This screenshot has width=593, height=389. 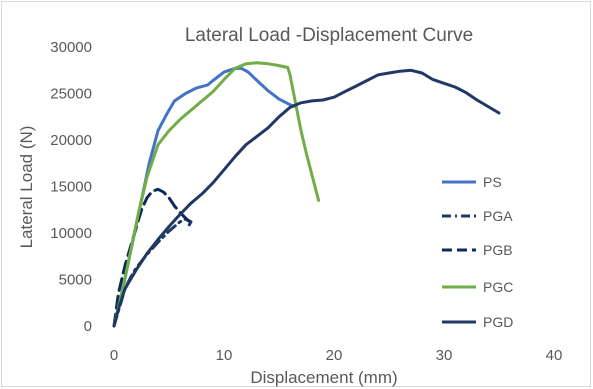 What do you see at coordinates (498, 216) in the screenshot?
I see `legend-label-pga: PGA` at bounding box center [498, 216].